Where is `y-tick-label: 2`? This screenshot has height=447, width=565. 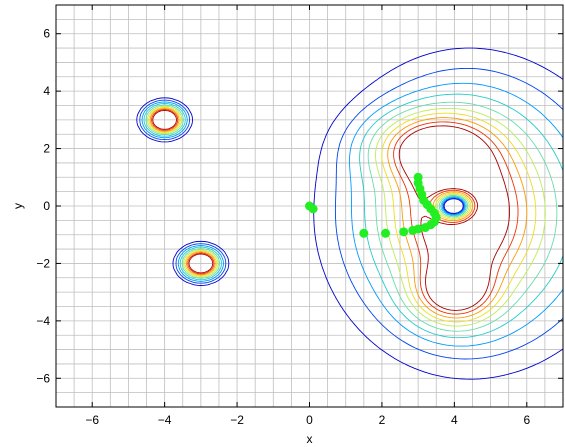 y-tick-label: 2 is located at coordinates (46, 149).